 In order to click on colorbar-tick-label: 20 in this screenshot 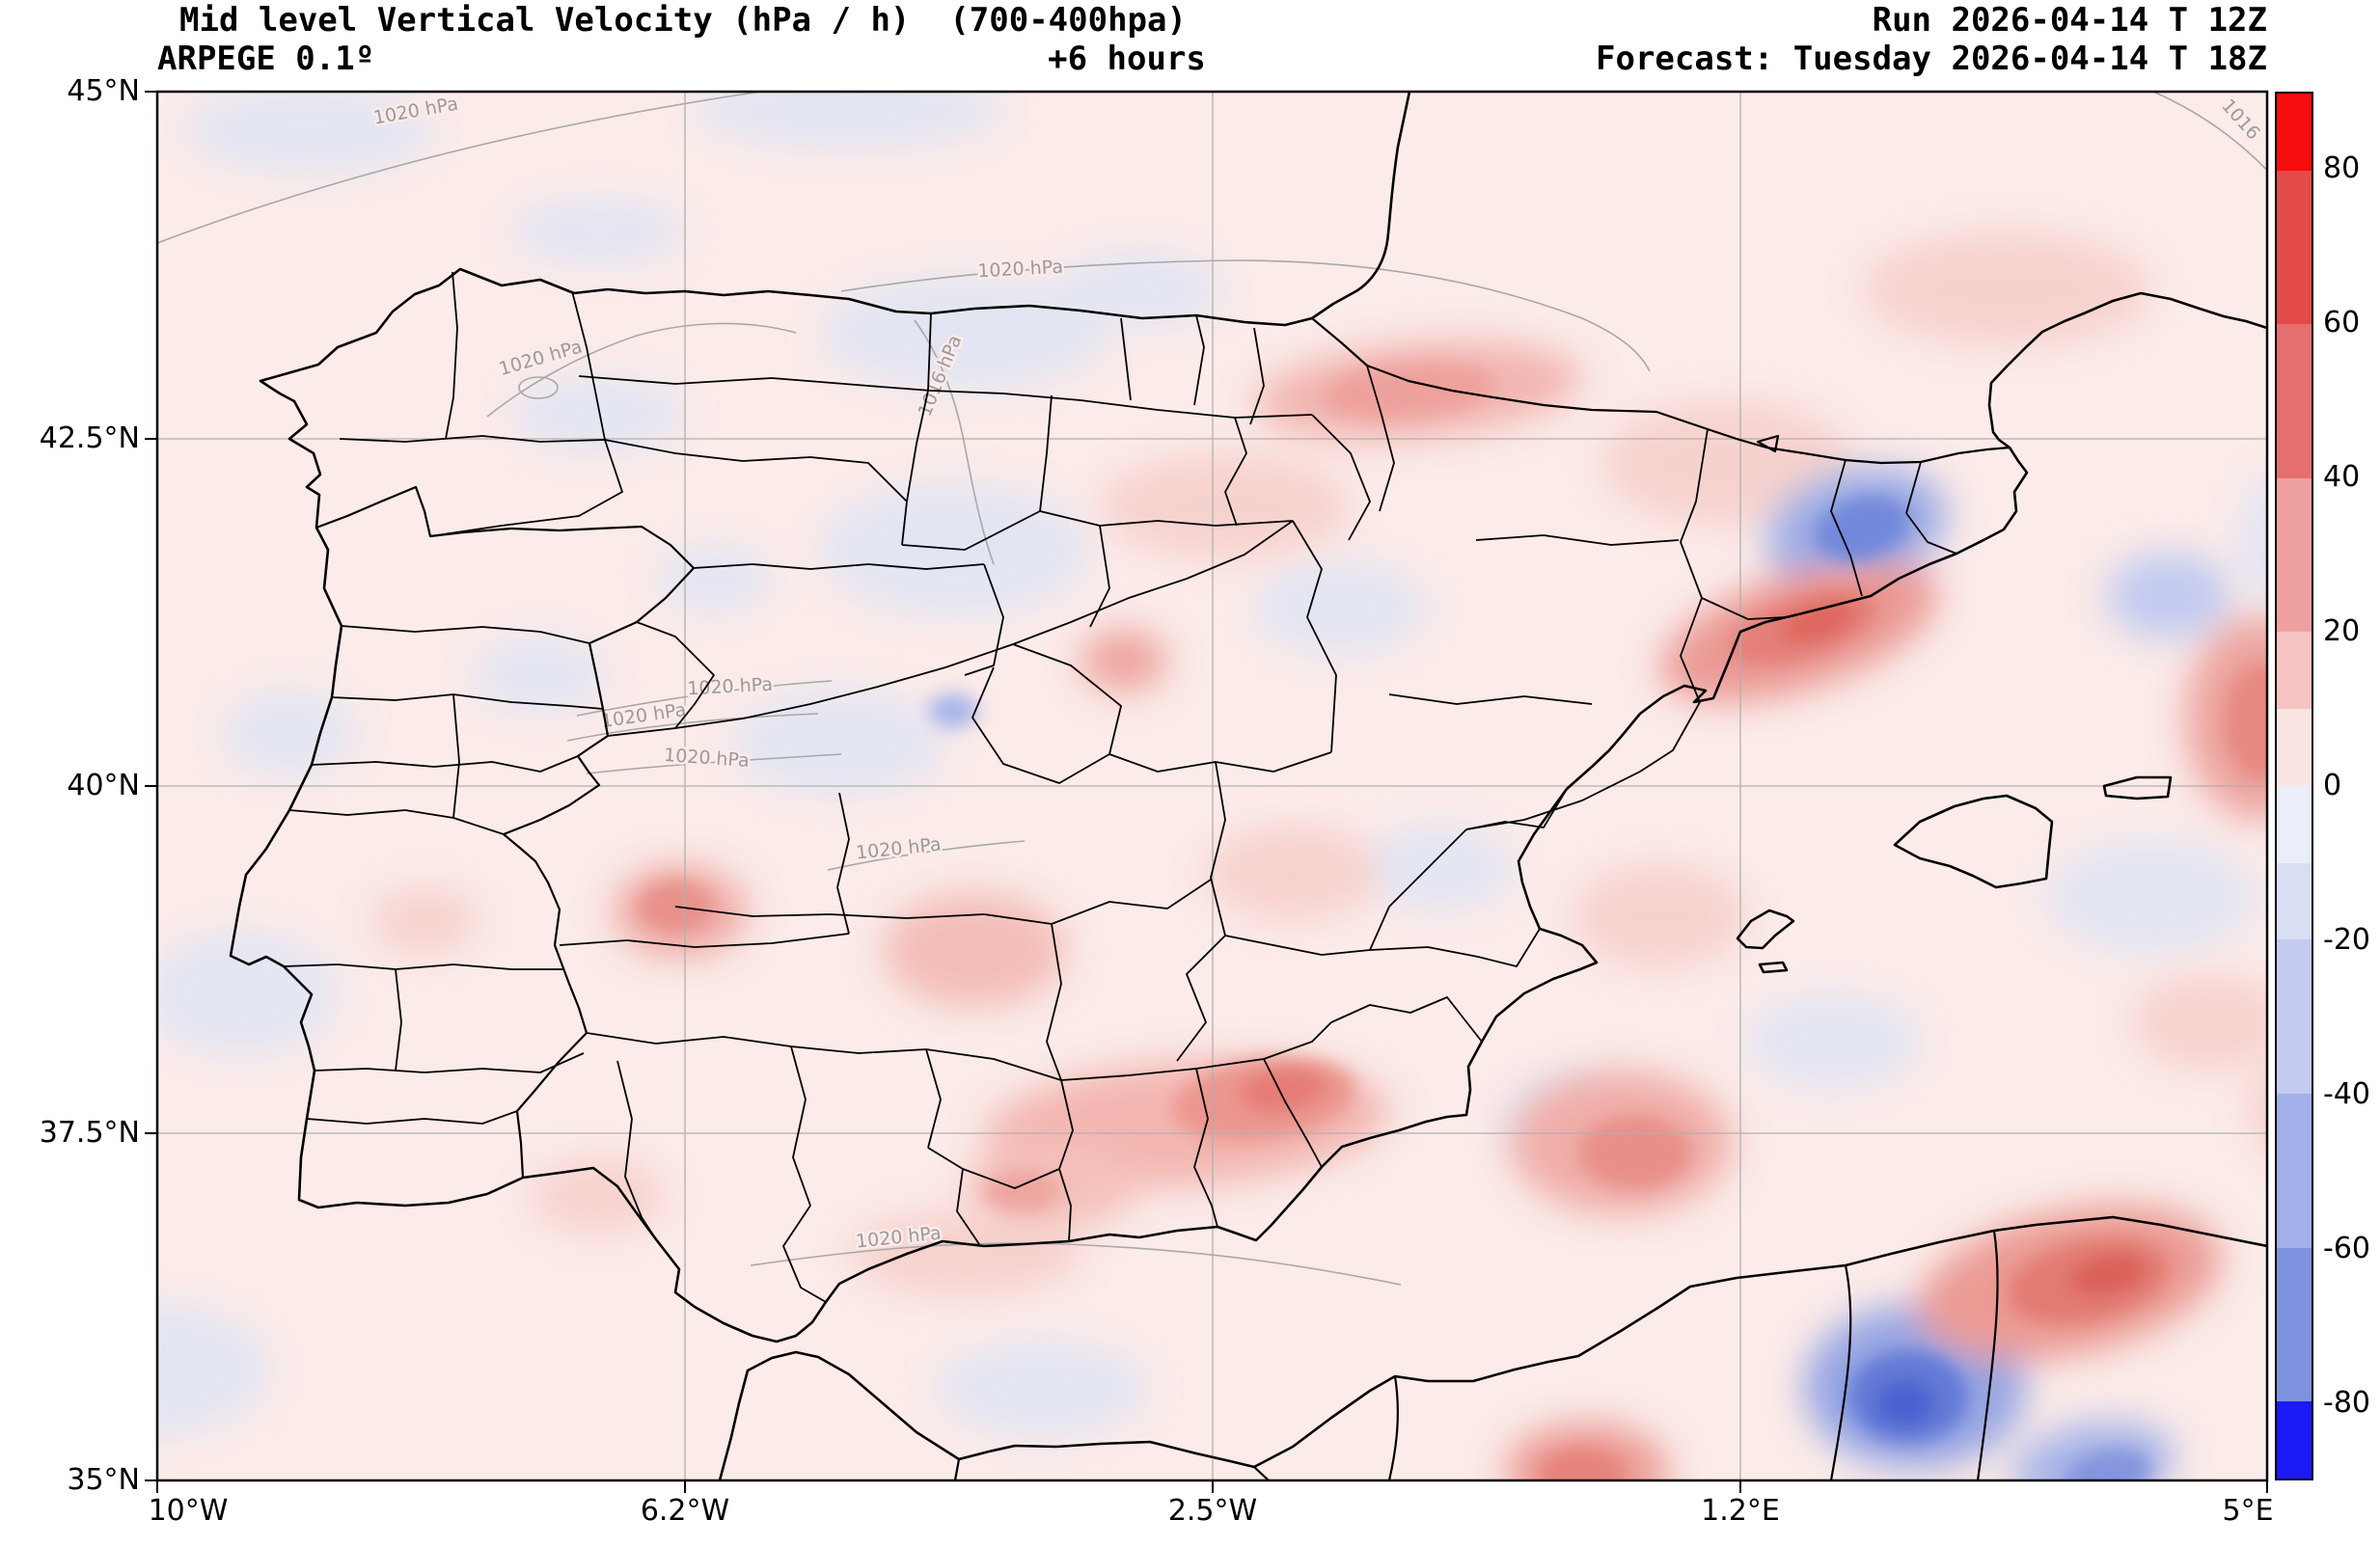, I will do `click(2342, 631)`.